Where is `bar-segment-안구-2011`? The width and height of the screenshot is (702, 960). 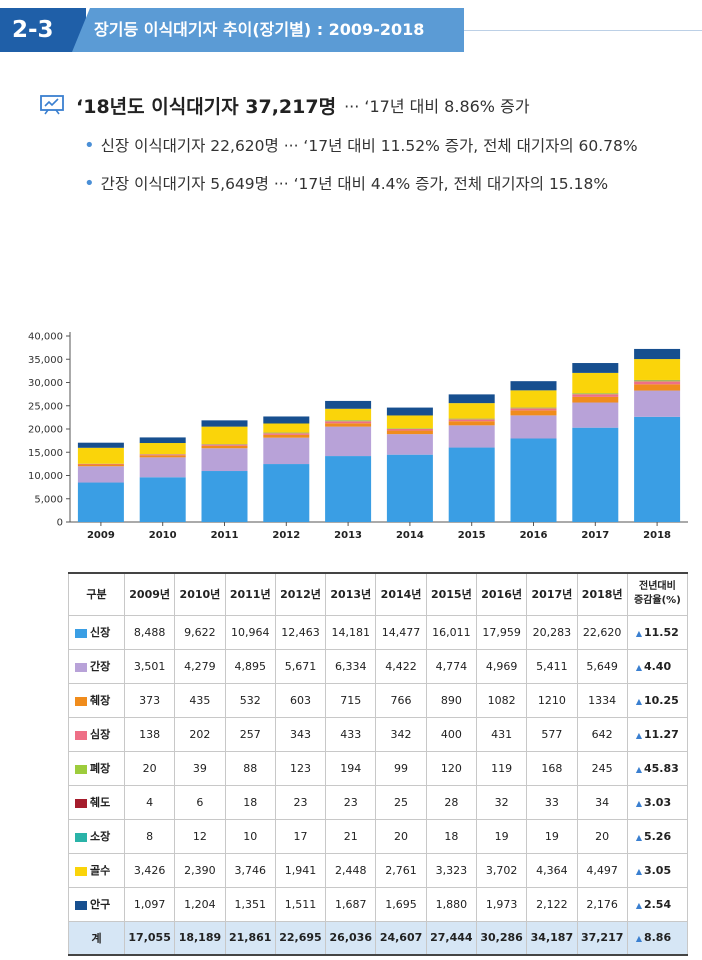
bar-segment-안구-2011 is located at coordinates (224, 423).